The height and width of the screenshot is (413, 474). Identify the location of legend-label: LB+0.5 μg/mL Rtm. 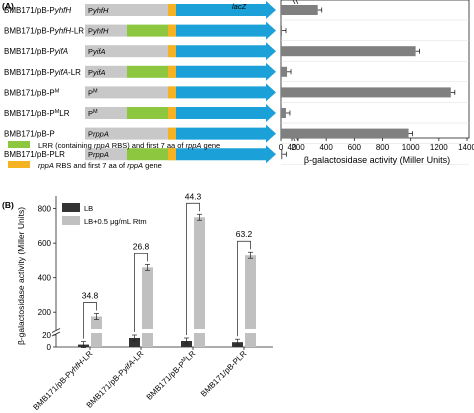
(115, 221).